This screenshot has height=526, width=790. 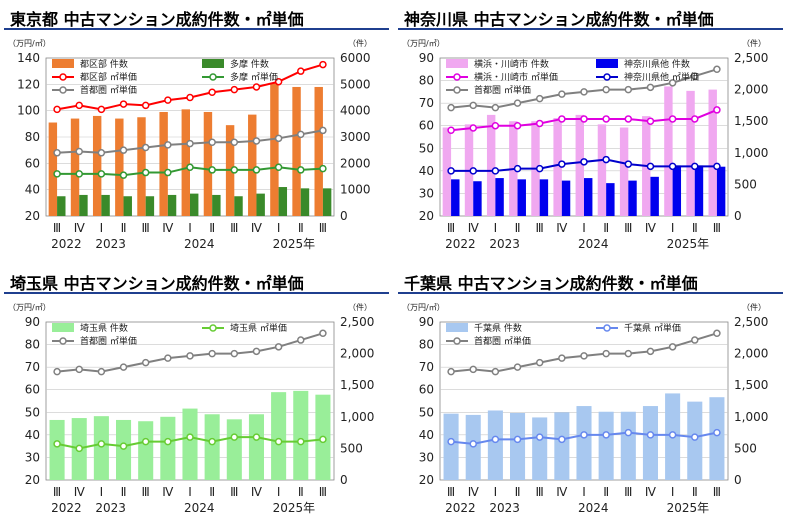 What do you see at coordinates (104, 328) in the screenshot?
I see `legend-label: 埼玉県 件数` at bounding box center [104, 328].